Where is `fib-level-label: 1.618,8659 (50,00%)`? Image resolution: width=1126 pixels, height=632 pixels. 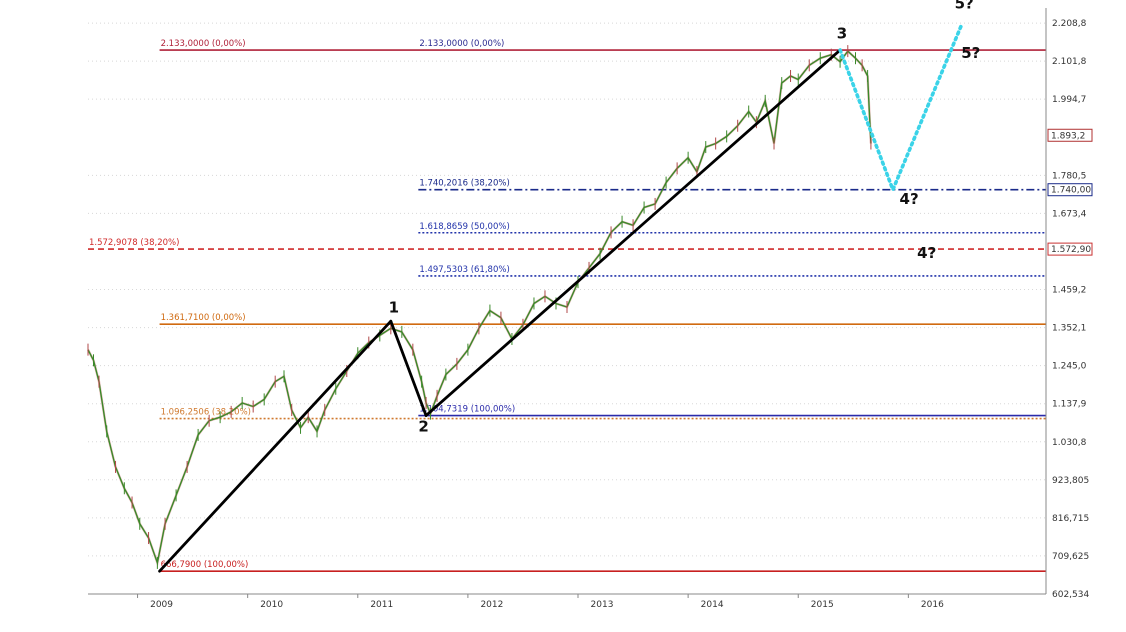 fib-level-label: 1.618,8659 (50,00%) is located at coordinates (464, 227).